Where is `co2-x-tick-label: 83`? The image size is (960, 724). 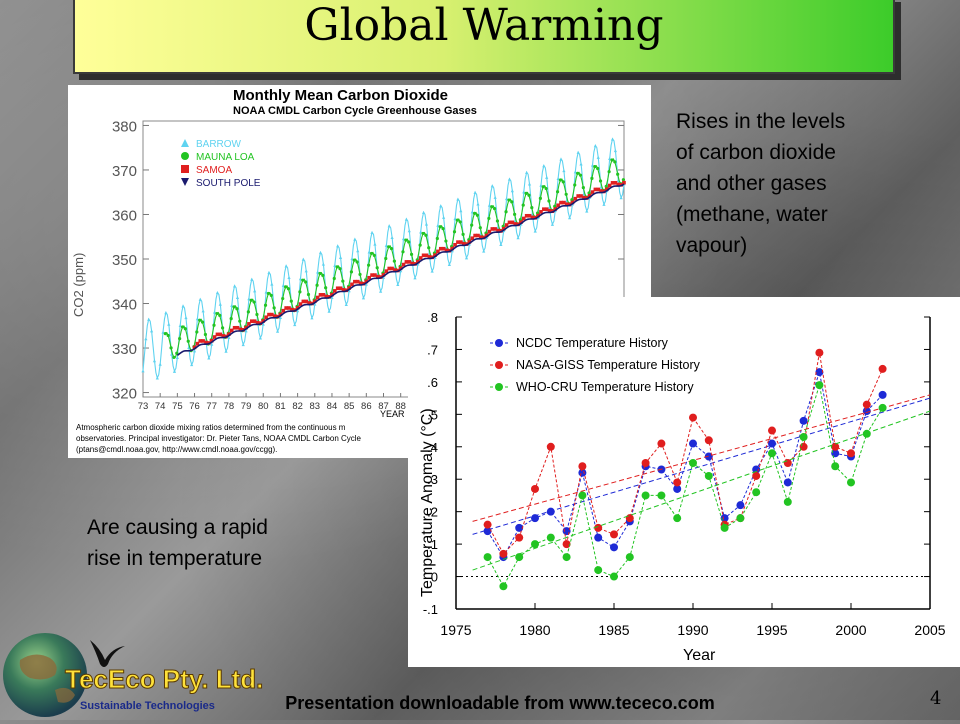 co2-x-tick-label: 83 is located at coordinates (314, 406).